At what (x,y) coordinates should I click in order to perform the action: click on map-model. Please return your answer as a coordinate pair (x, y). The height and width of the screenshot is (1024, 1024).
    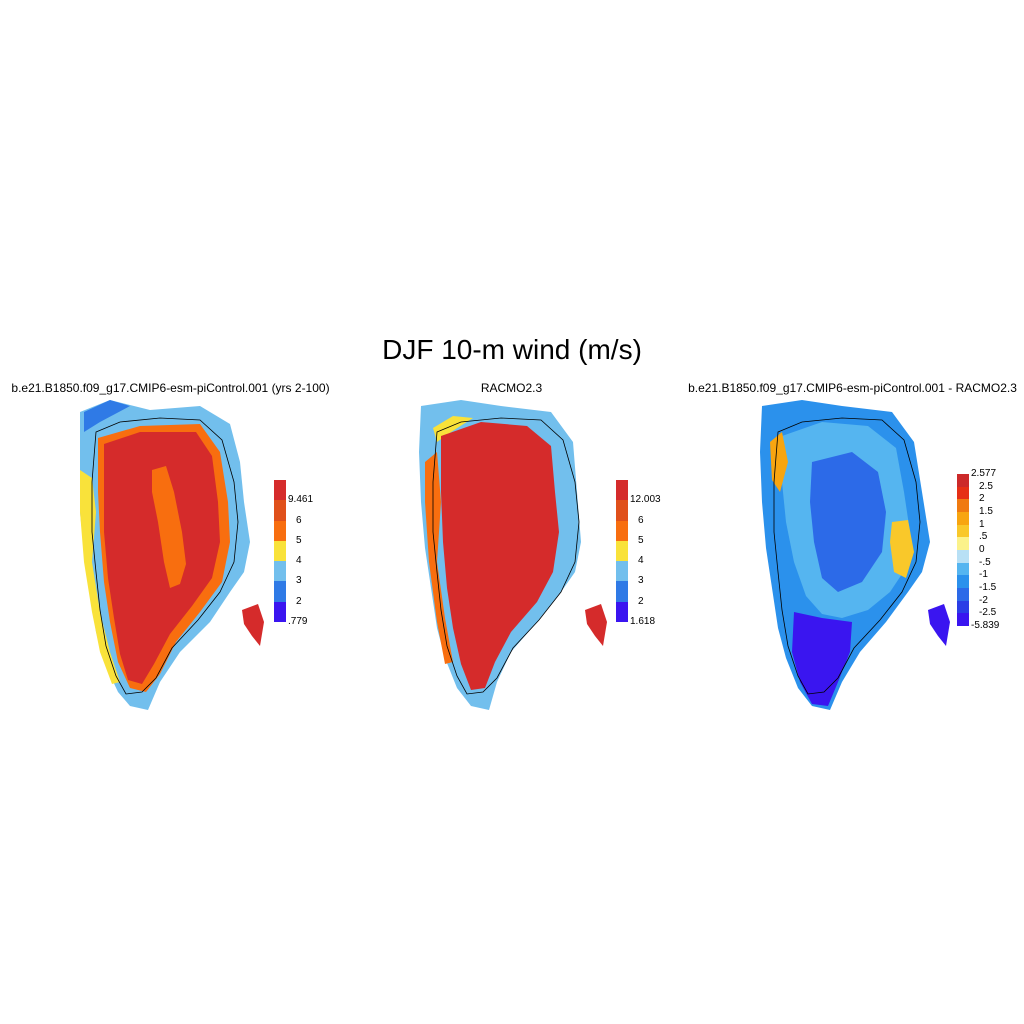
    Looking at the image, I should click on (172, 555).